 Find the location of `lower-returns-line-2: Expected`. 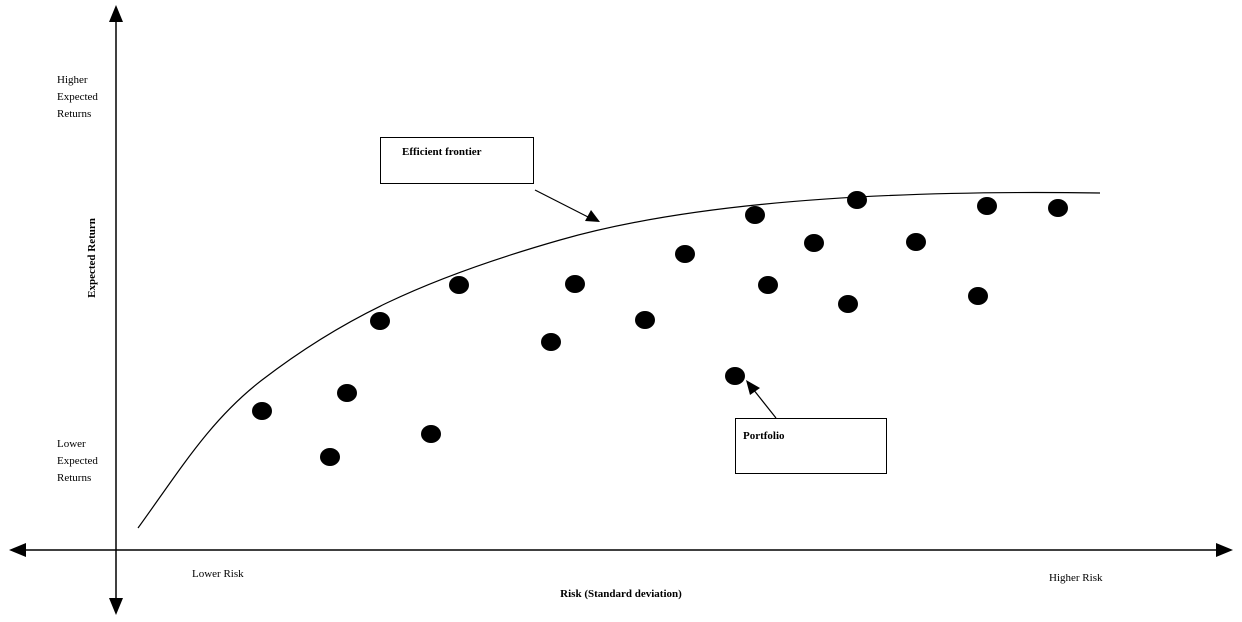

lower-returns-line-2: Expected is located at coordinates (77, 461).